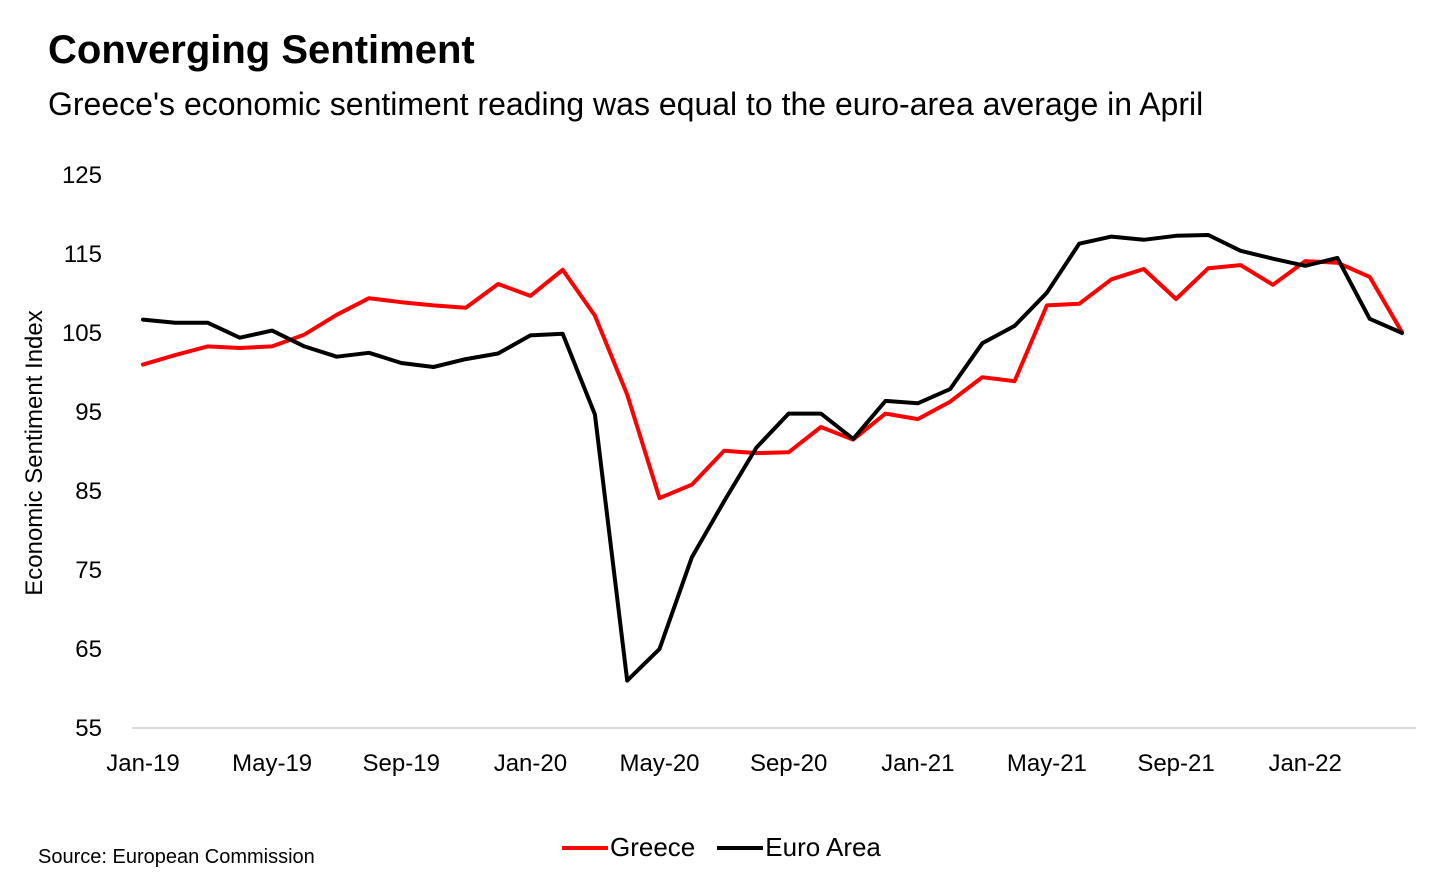  I want to click on y-tick-label: 75, so click(88, 570).